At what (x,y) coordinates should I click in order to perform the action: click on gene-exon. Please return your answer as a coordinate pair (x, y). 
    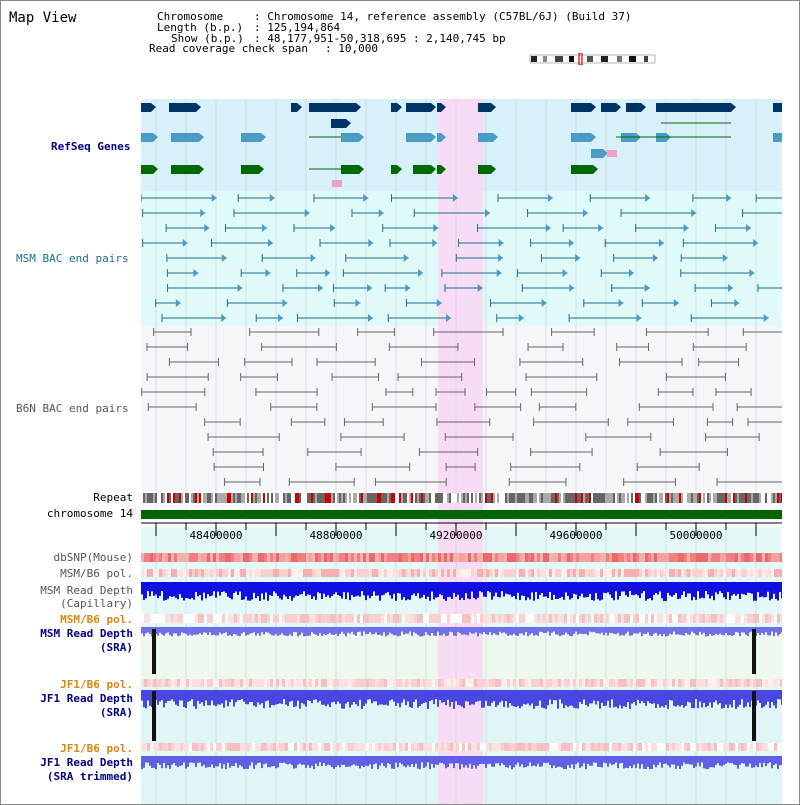
    Looking at the image, I should click on (484, 169).